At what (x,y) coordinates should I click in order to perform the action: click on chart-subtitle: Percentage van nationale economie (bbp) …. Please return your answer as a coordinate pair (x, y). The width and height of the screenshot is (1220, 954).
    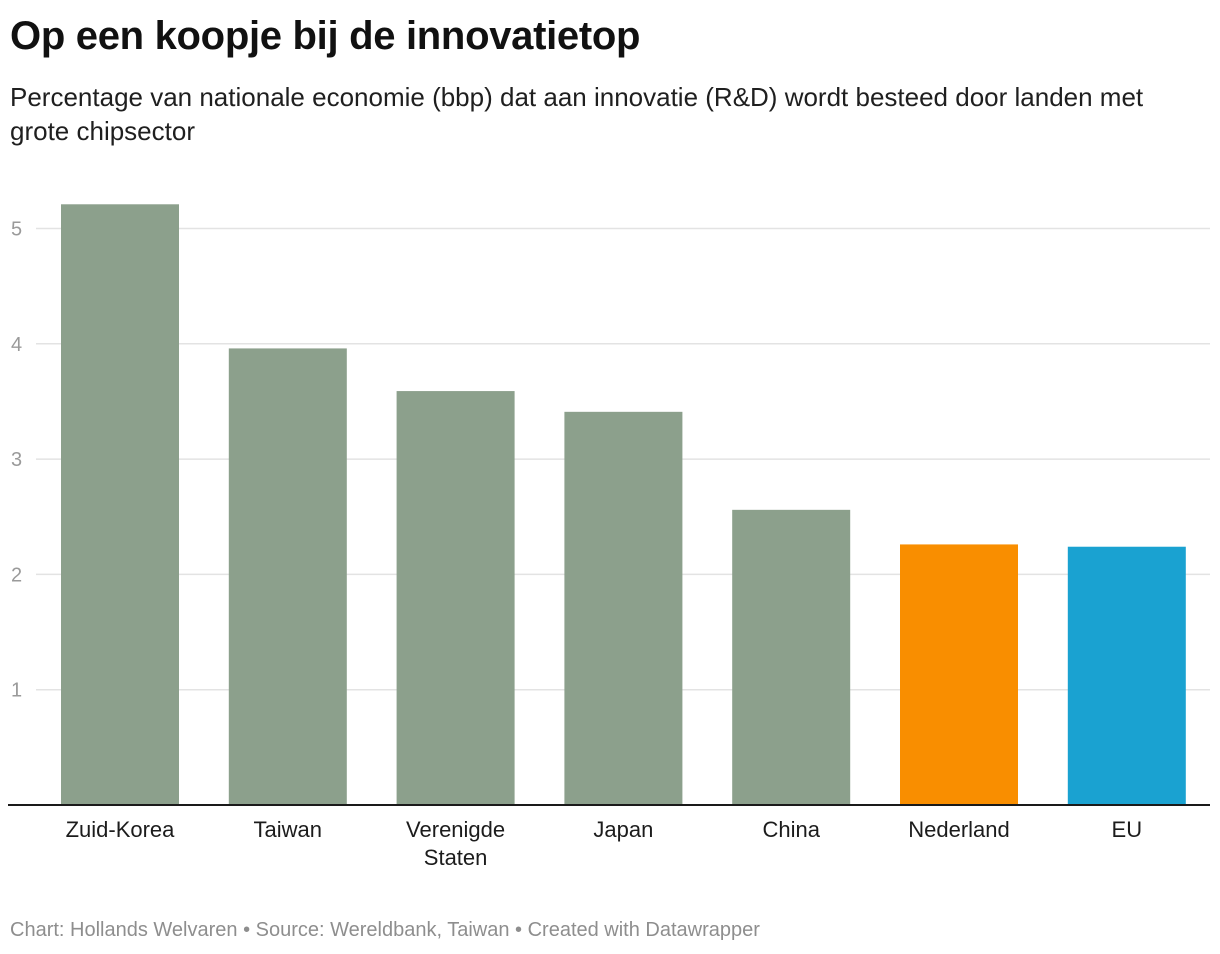
    Looking at the image, I should click on (577, 114).